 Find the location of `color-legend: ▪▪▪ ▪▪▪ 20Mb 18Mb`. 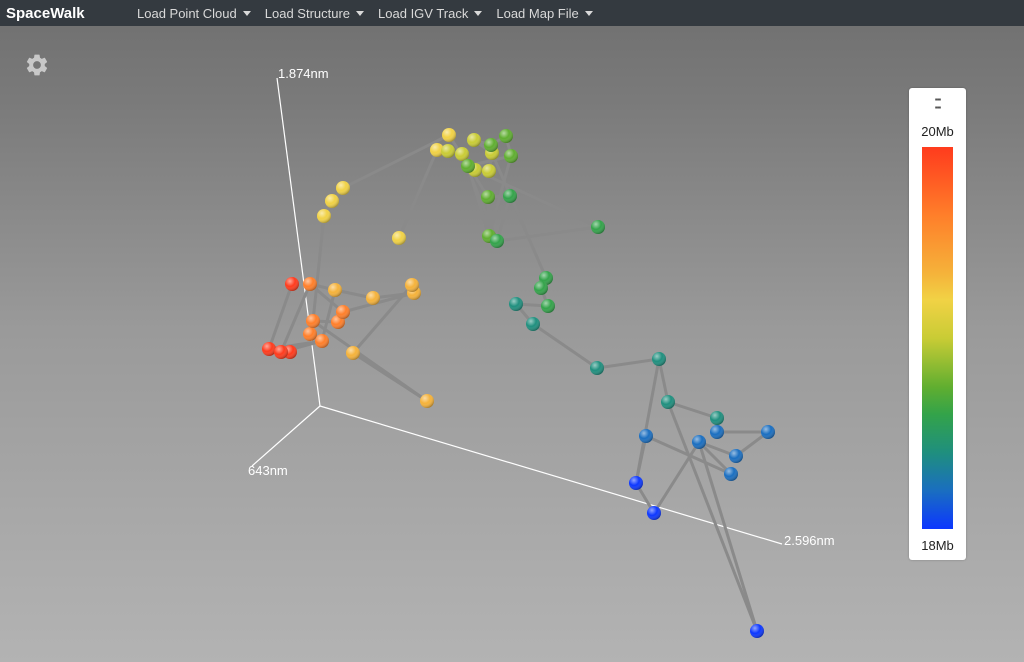

color-legend: ▪▪▪ ▪▪▪ 20Mb 18Mb is located at coordinates (937, 324).